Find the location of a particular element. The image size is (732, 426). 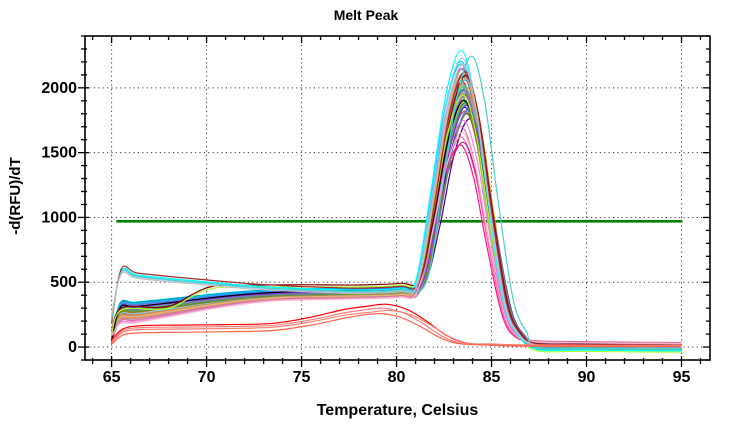

x-tick-label: 90 is located at coordinates (587, 377).